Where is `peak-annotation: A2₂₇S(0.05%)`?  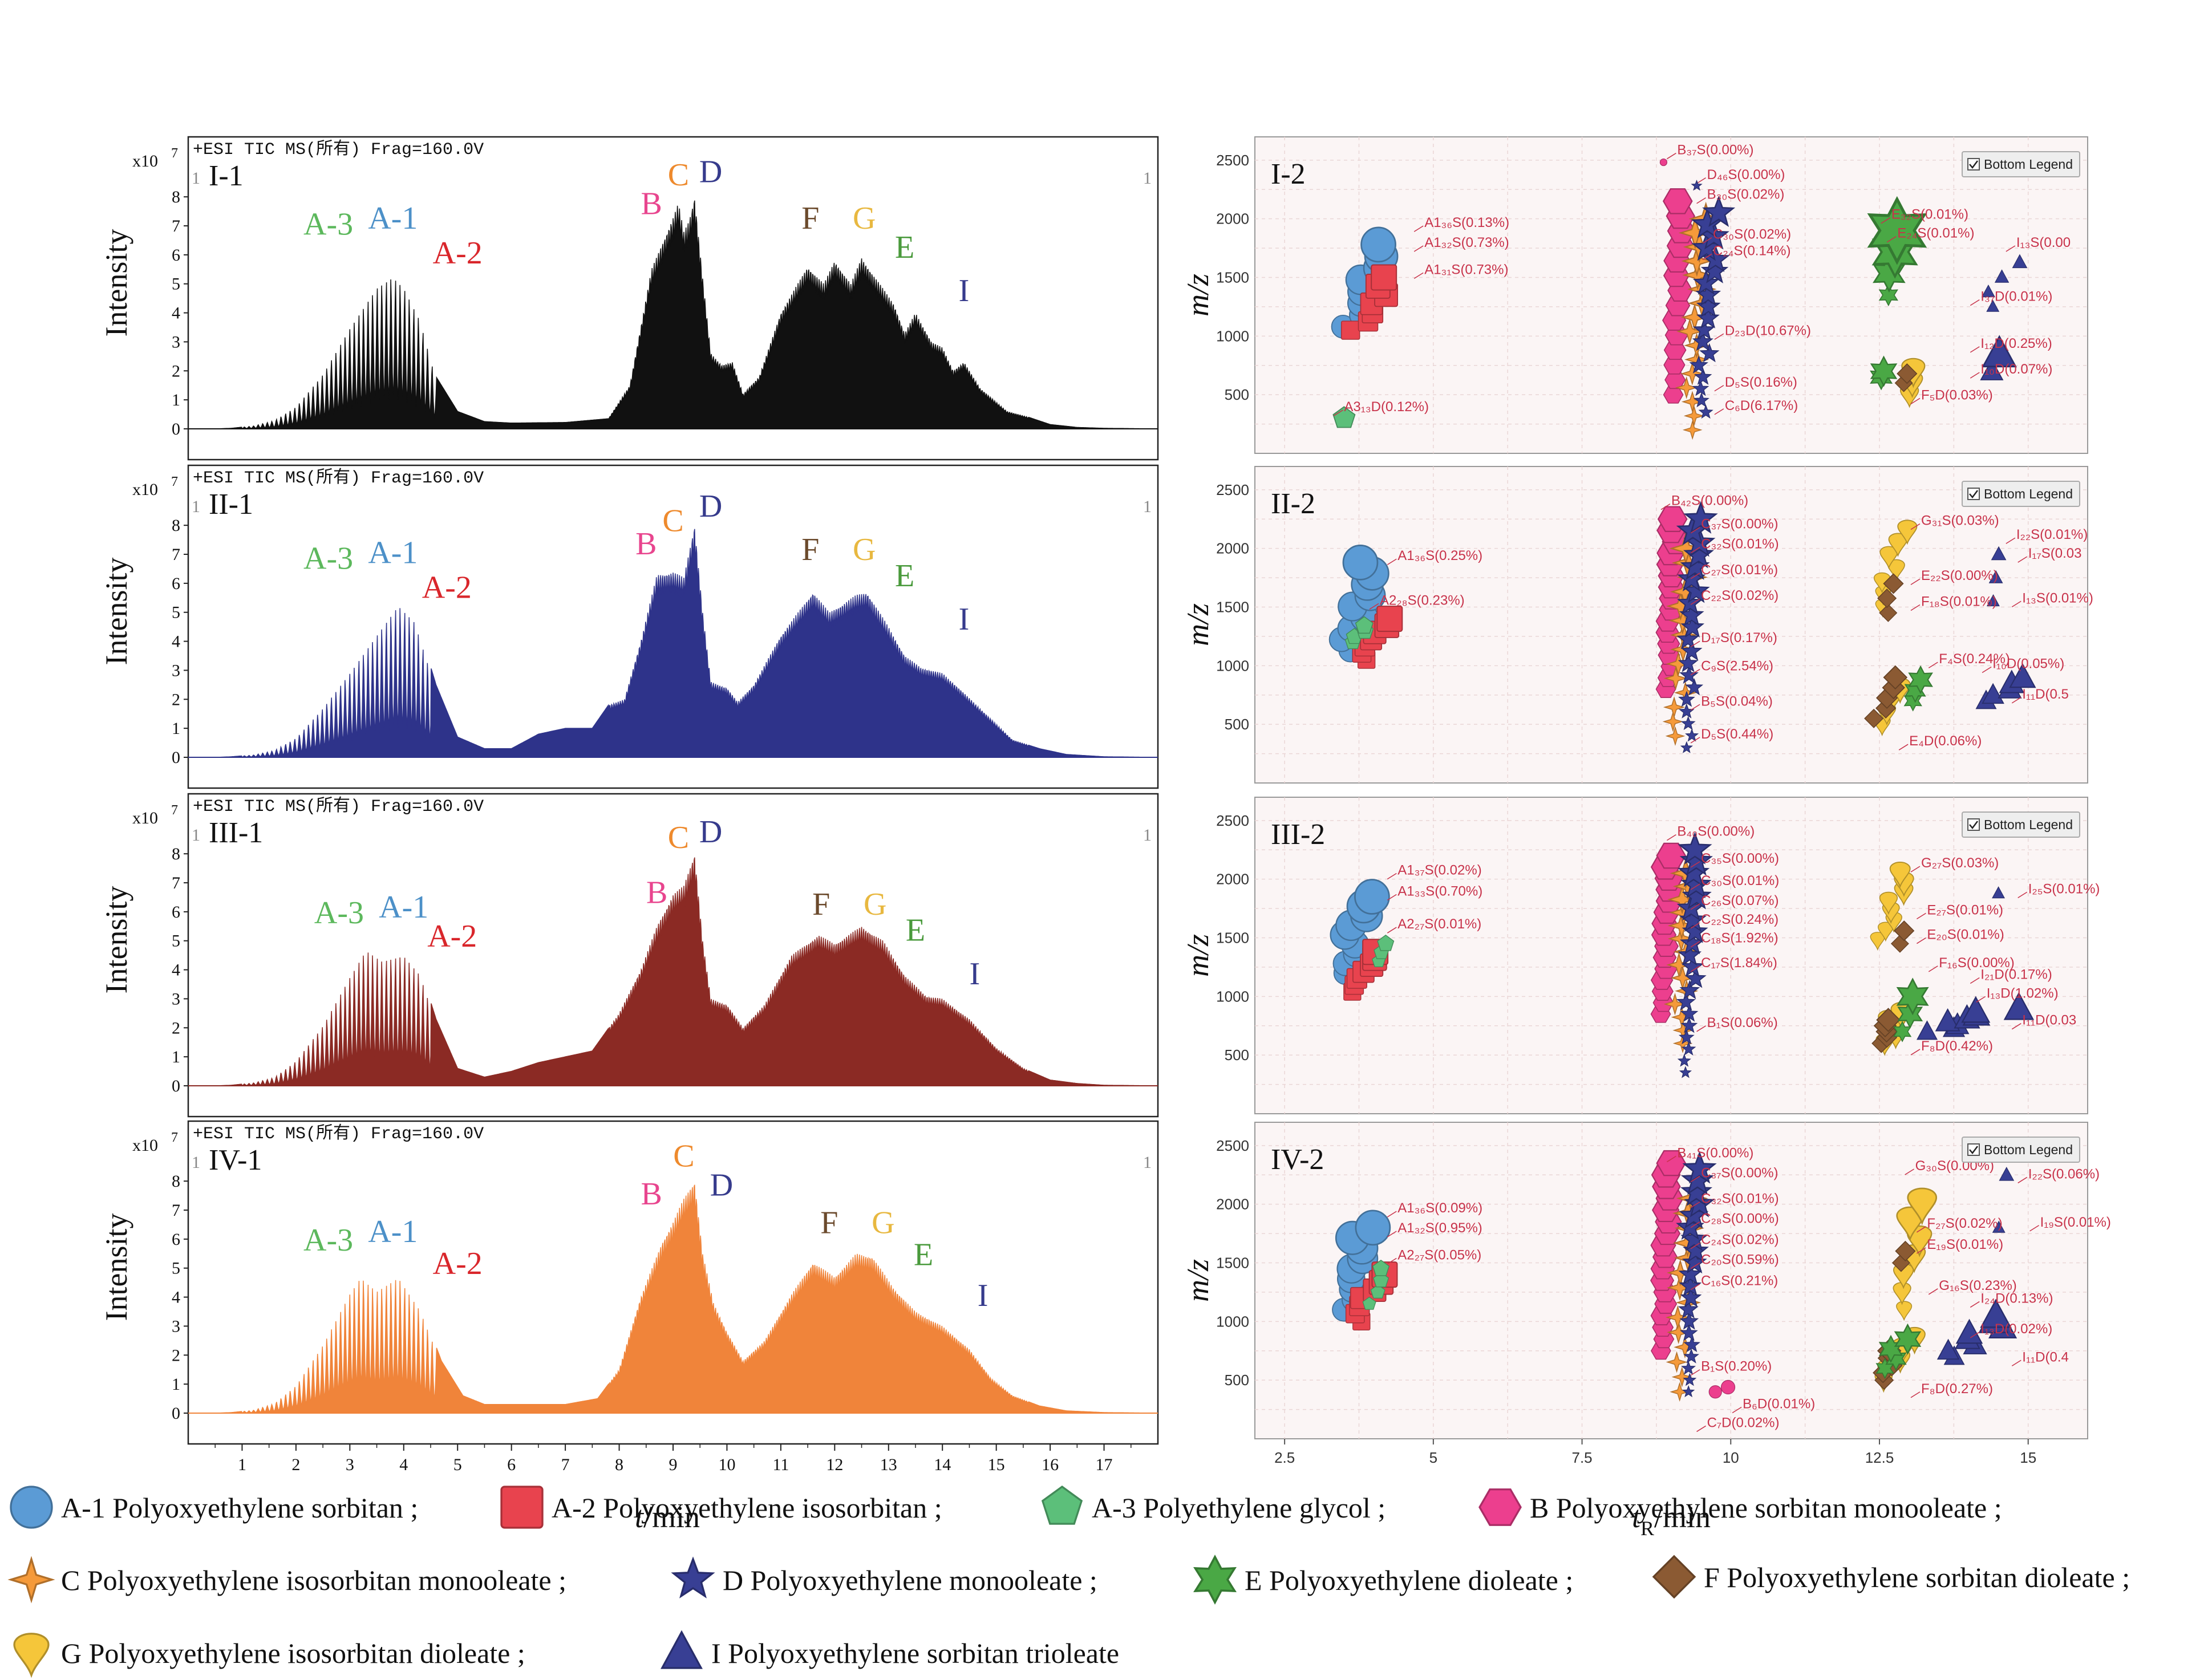 peak-annotation: A2₂₇S(0.05%) is located at coordinates (1439, 1255).